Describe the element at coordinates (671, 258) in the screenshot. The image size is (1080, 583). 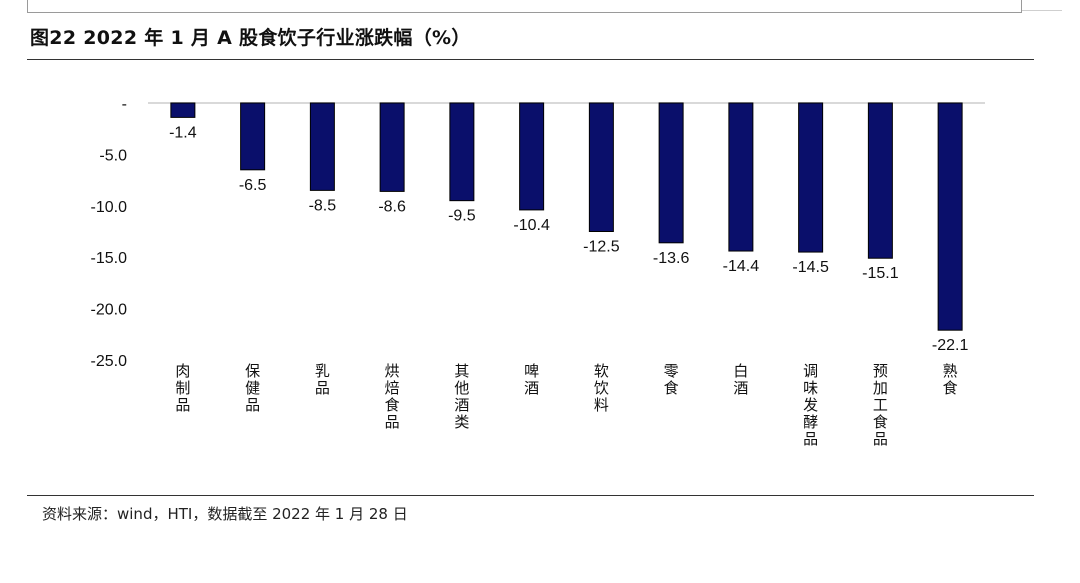
I see `data-label: -13.6` at that location.